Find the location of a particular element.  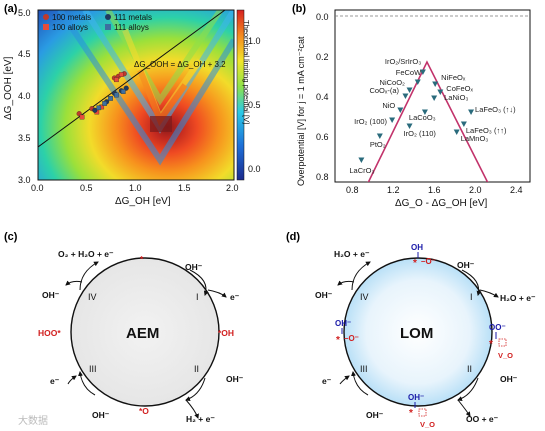

catalyst-label: IrO₂ (110) is located at coordinates (420, 133).